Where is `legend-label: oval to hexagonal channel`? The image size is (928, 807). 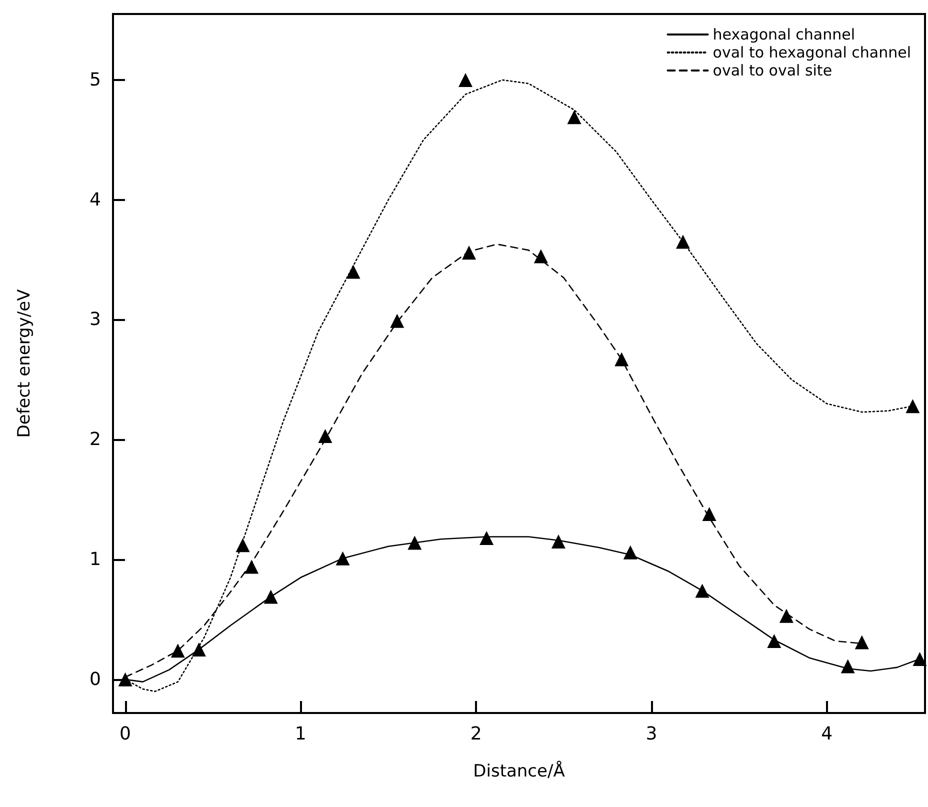
legend-label: oval to hexagonal channel is located at coordinates (812, 53).